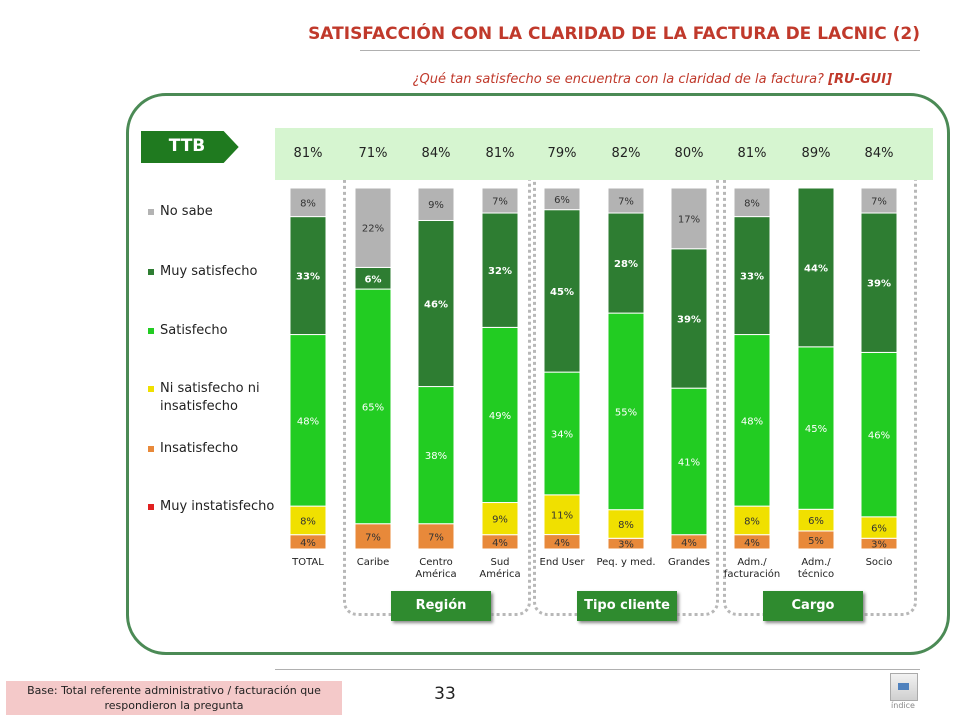 Image resolution: width=960 pixels, height=720 pixels. What do you see at coordinates (437, 372) in the screenshot?
I see `group-box-region` at bounding box center [437, 372].